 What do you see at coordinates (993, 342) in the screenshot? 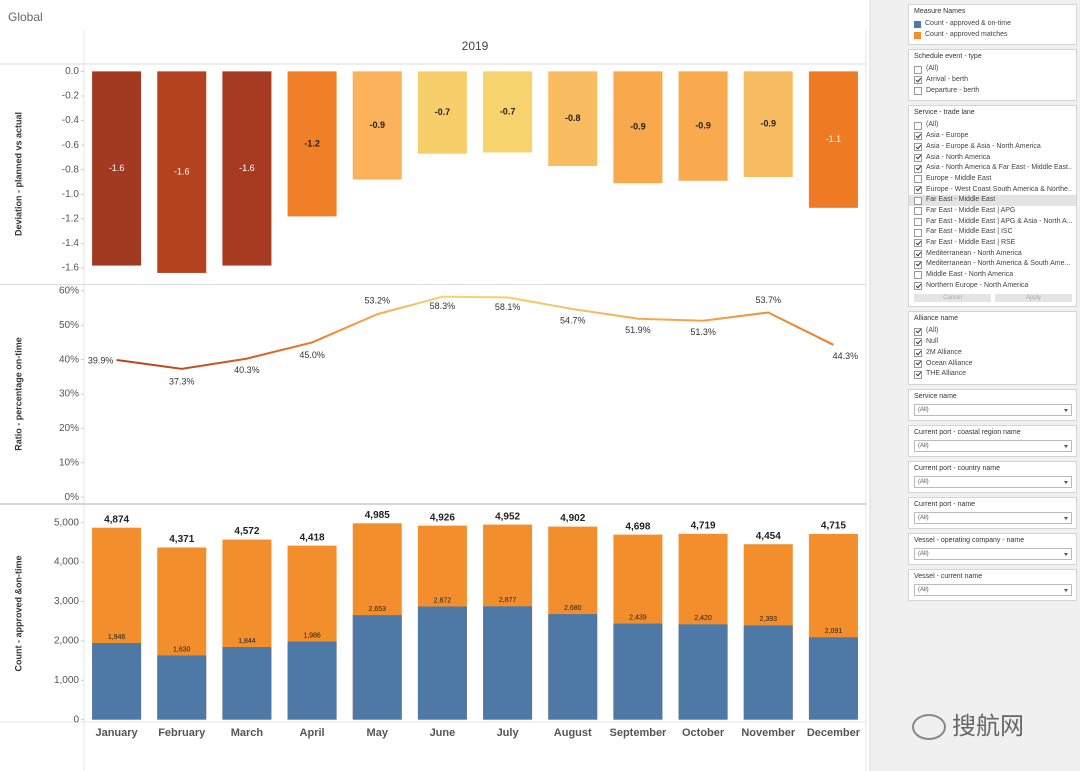
I see `filter-item: Null` at bounding box center [993, 342].